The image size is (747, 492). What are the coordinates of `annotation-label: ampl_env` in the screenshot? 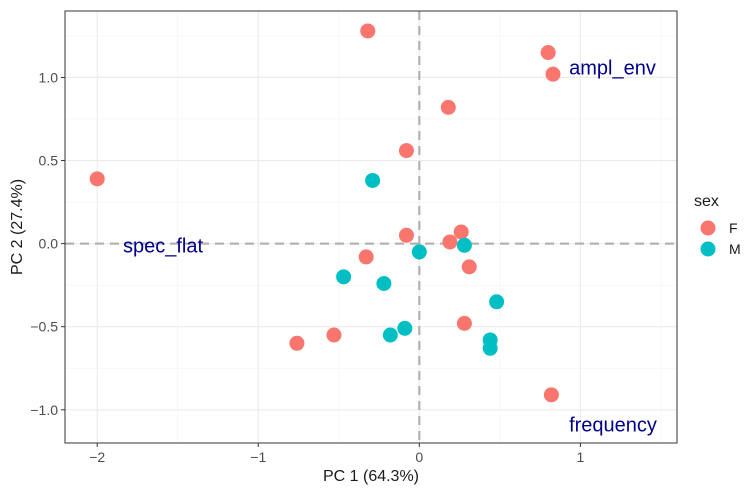 It's located at (612, 68).